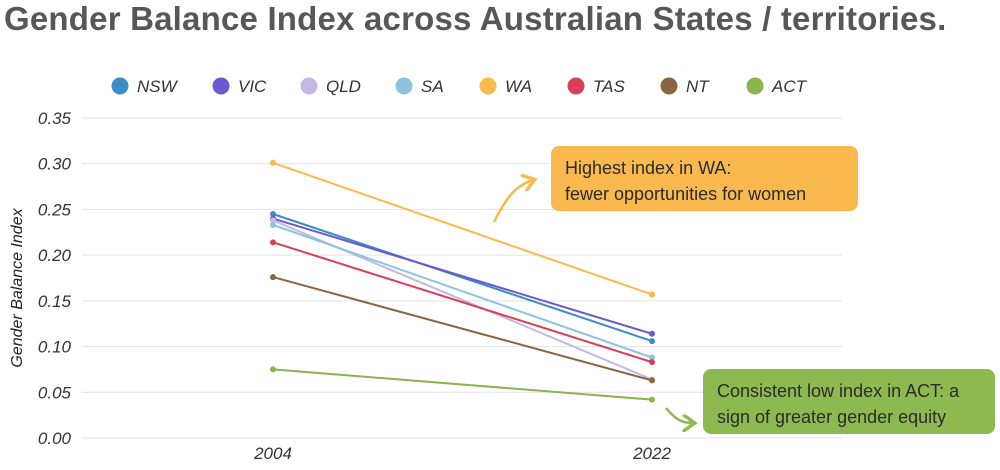 The height and width of the screenshot is (470, 1000). What do you see at coordinates (55, 438) in the screenshot?
I see `y-tick-label: 0.00` at bounding box center [55, 438].